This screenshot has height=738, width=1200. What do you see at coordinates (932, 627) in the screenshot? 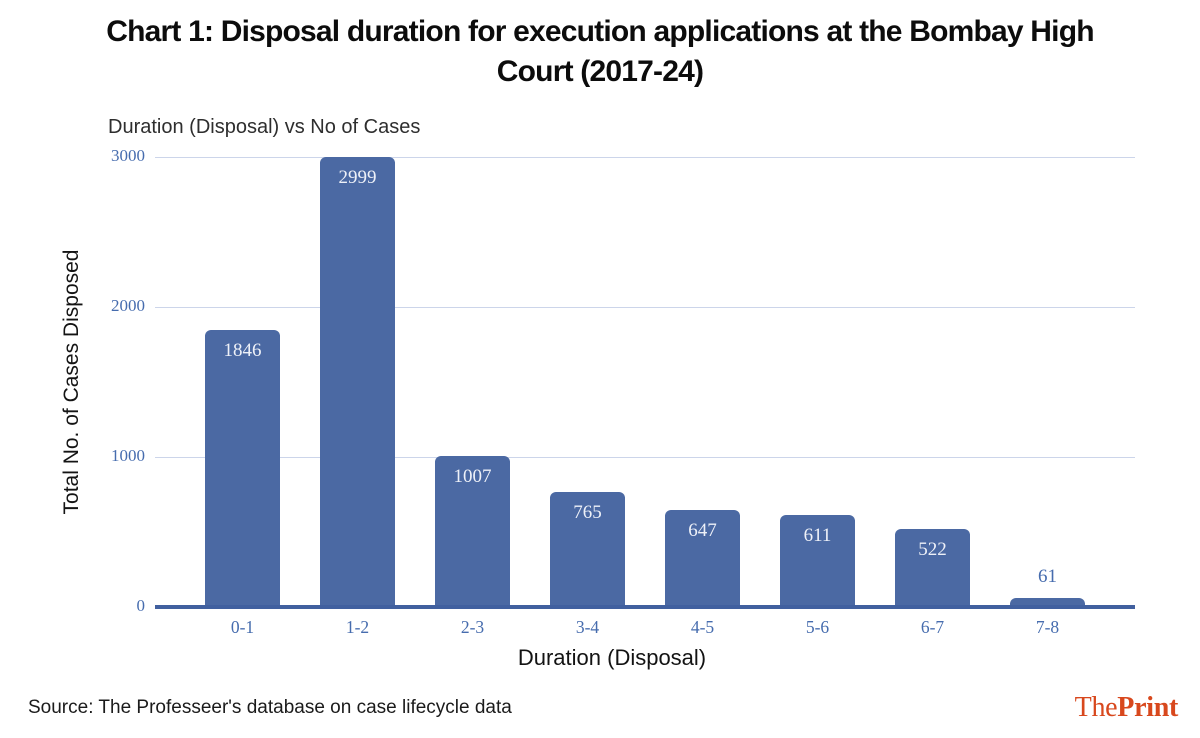
I see `x-tick-label: 6-7` at bounding box center [932, 627].